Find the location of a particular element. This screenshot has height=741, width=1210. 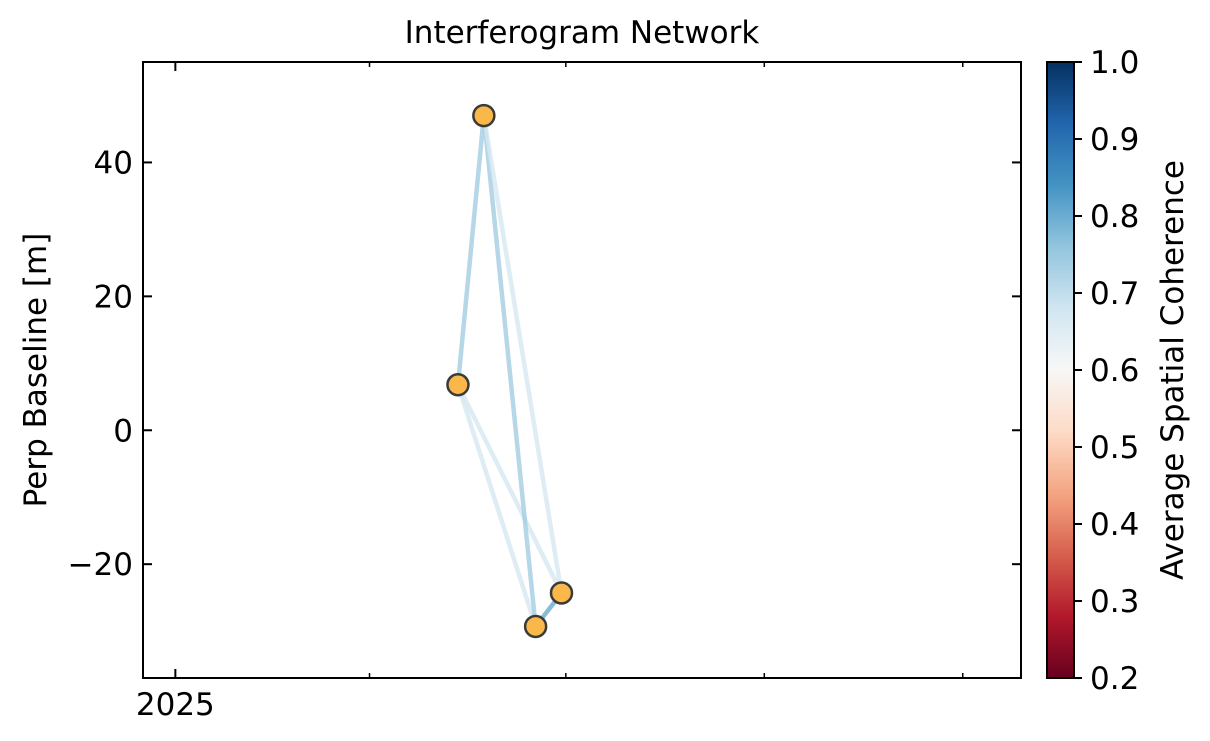

colorbar-tick-label: 1.0 is located at coordinates (1114, 63).